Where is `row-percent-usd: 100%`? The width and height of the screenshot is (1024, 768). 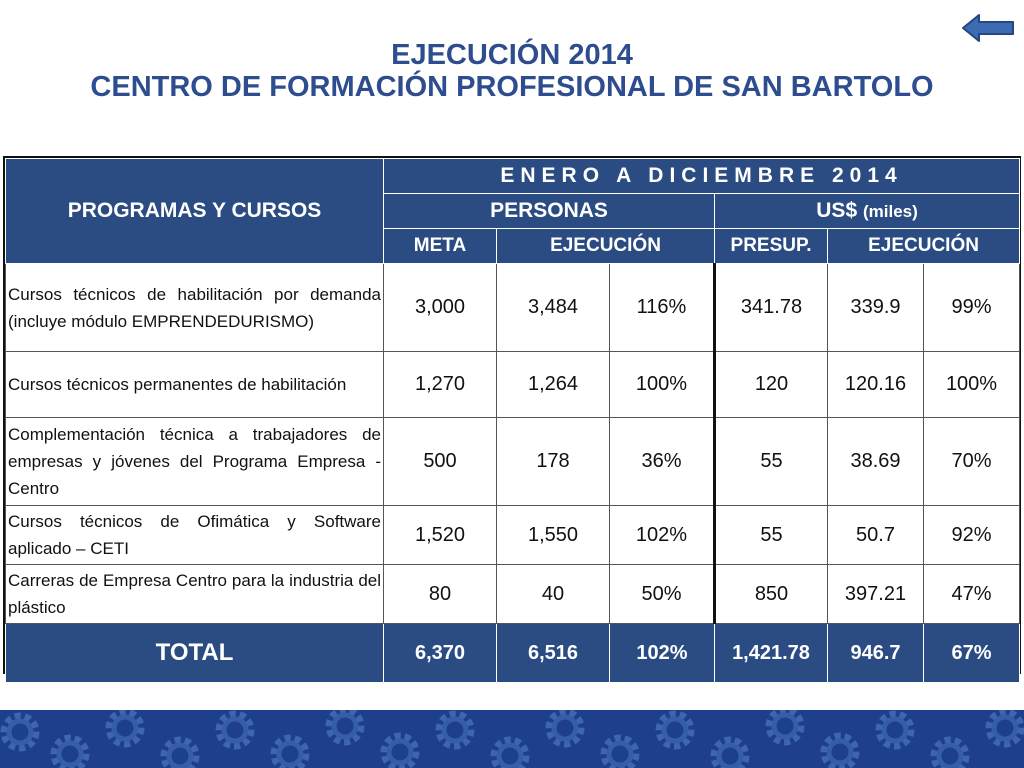 row-percent-usd: 100% is located at coordinates (971, 384).